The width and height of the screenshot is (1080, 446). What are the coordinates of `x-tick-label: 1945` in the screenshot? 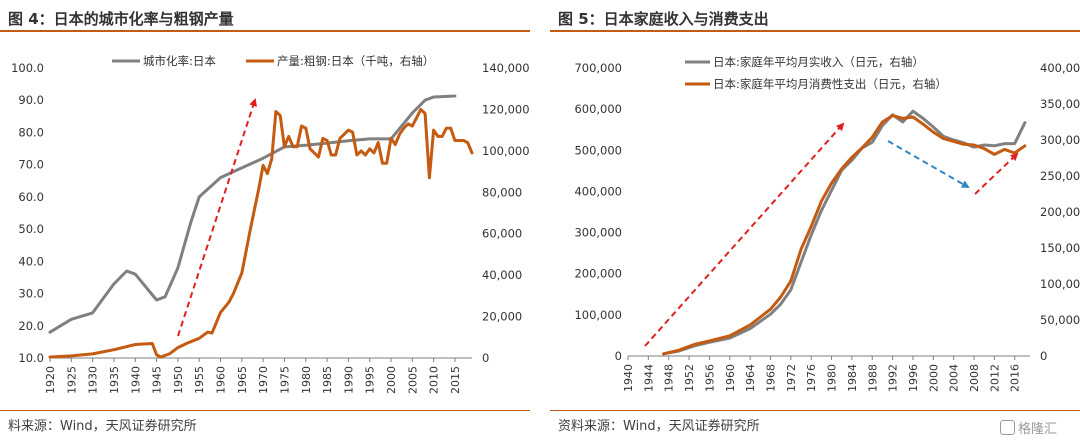 It's located at (157, 380).